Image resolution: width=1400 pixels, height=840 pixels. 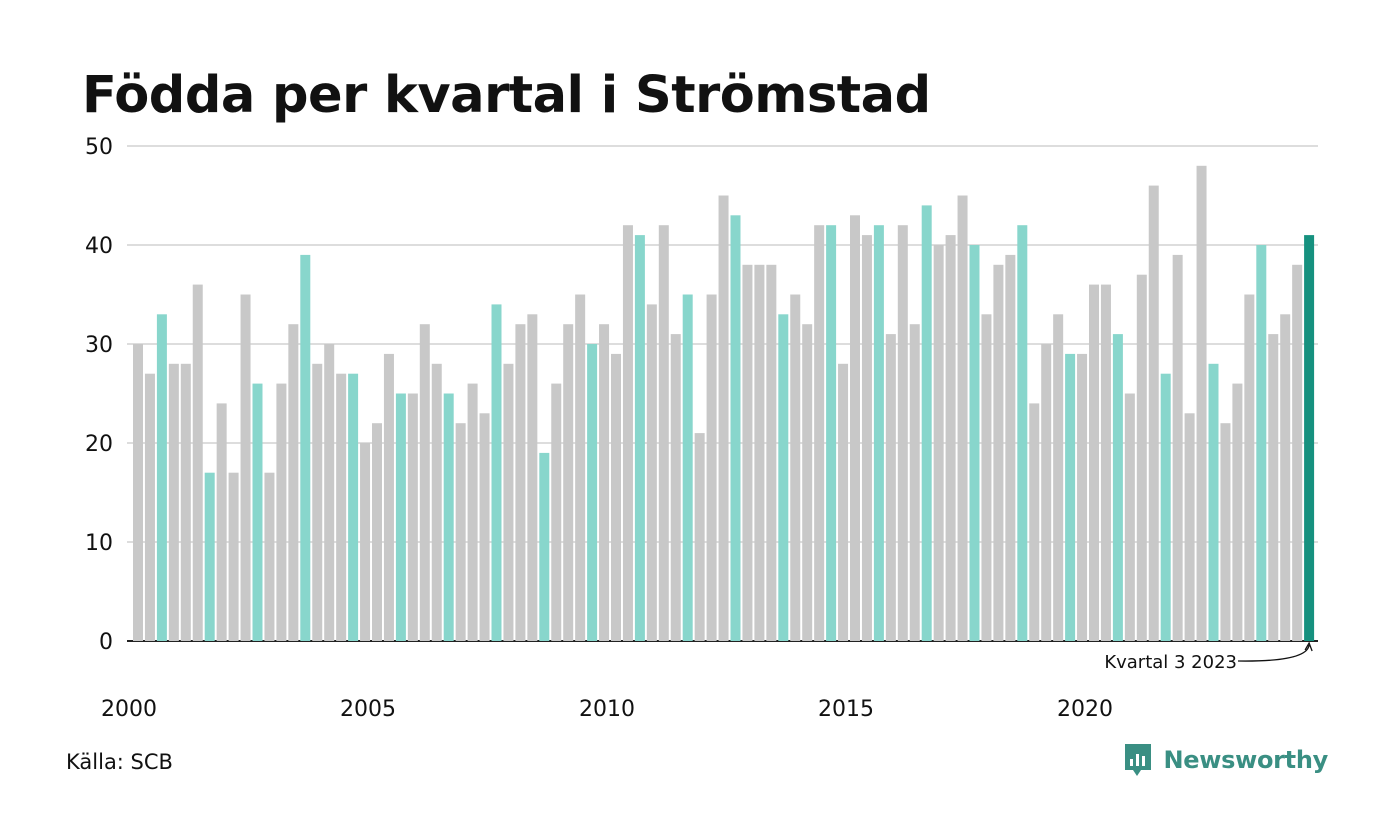 What do you see at coordinates (129, 709) in the screenshot?
I see `x-tick-label: 2000` at bounding box center [129, 709].